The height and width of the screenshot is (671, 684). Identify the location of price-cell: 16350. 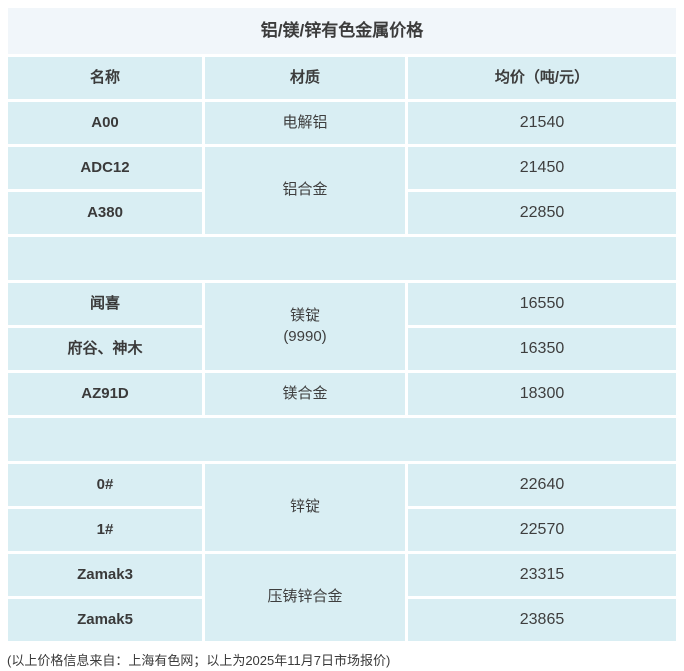
(542, 349).